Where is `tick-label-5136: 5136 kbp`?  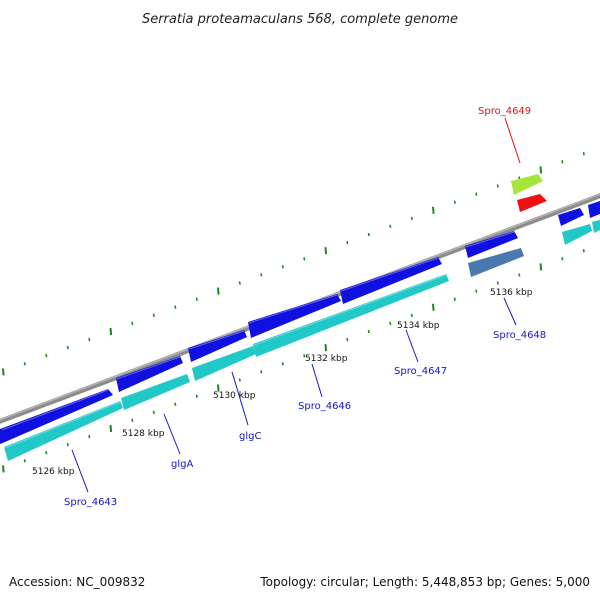 tick-label-5136: 5136 kbp is located at coordinates (511, 293).